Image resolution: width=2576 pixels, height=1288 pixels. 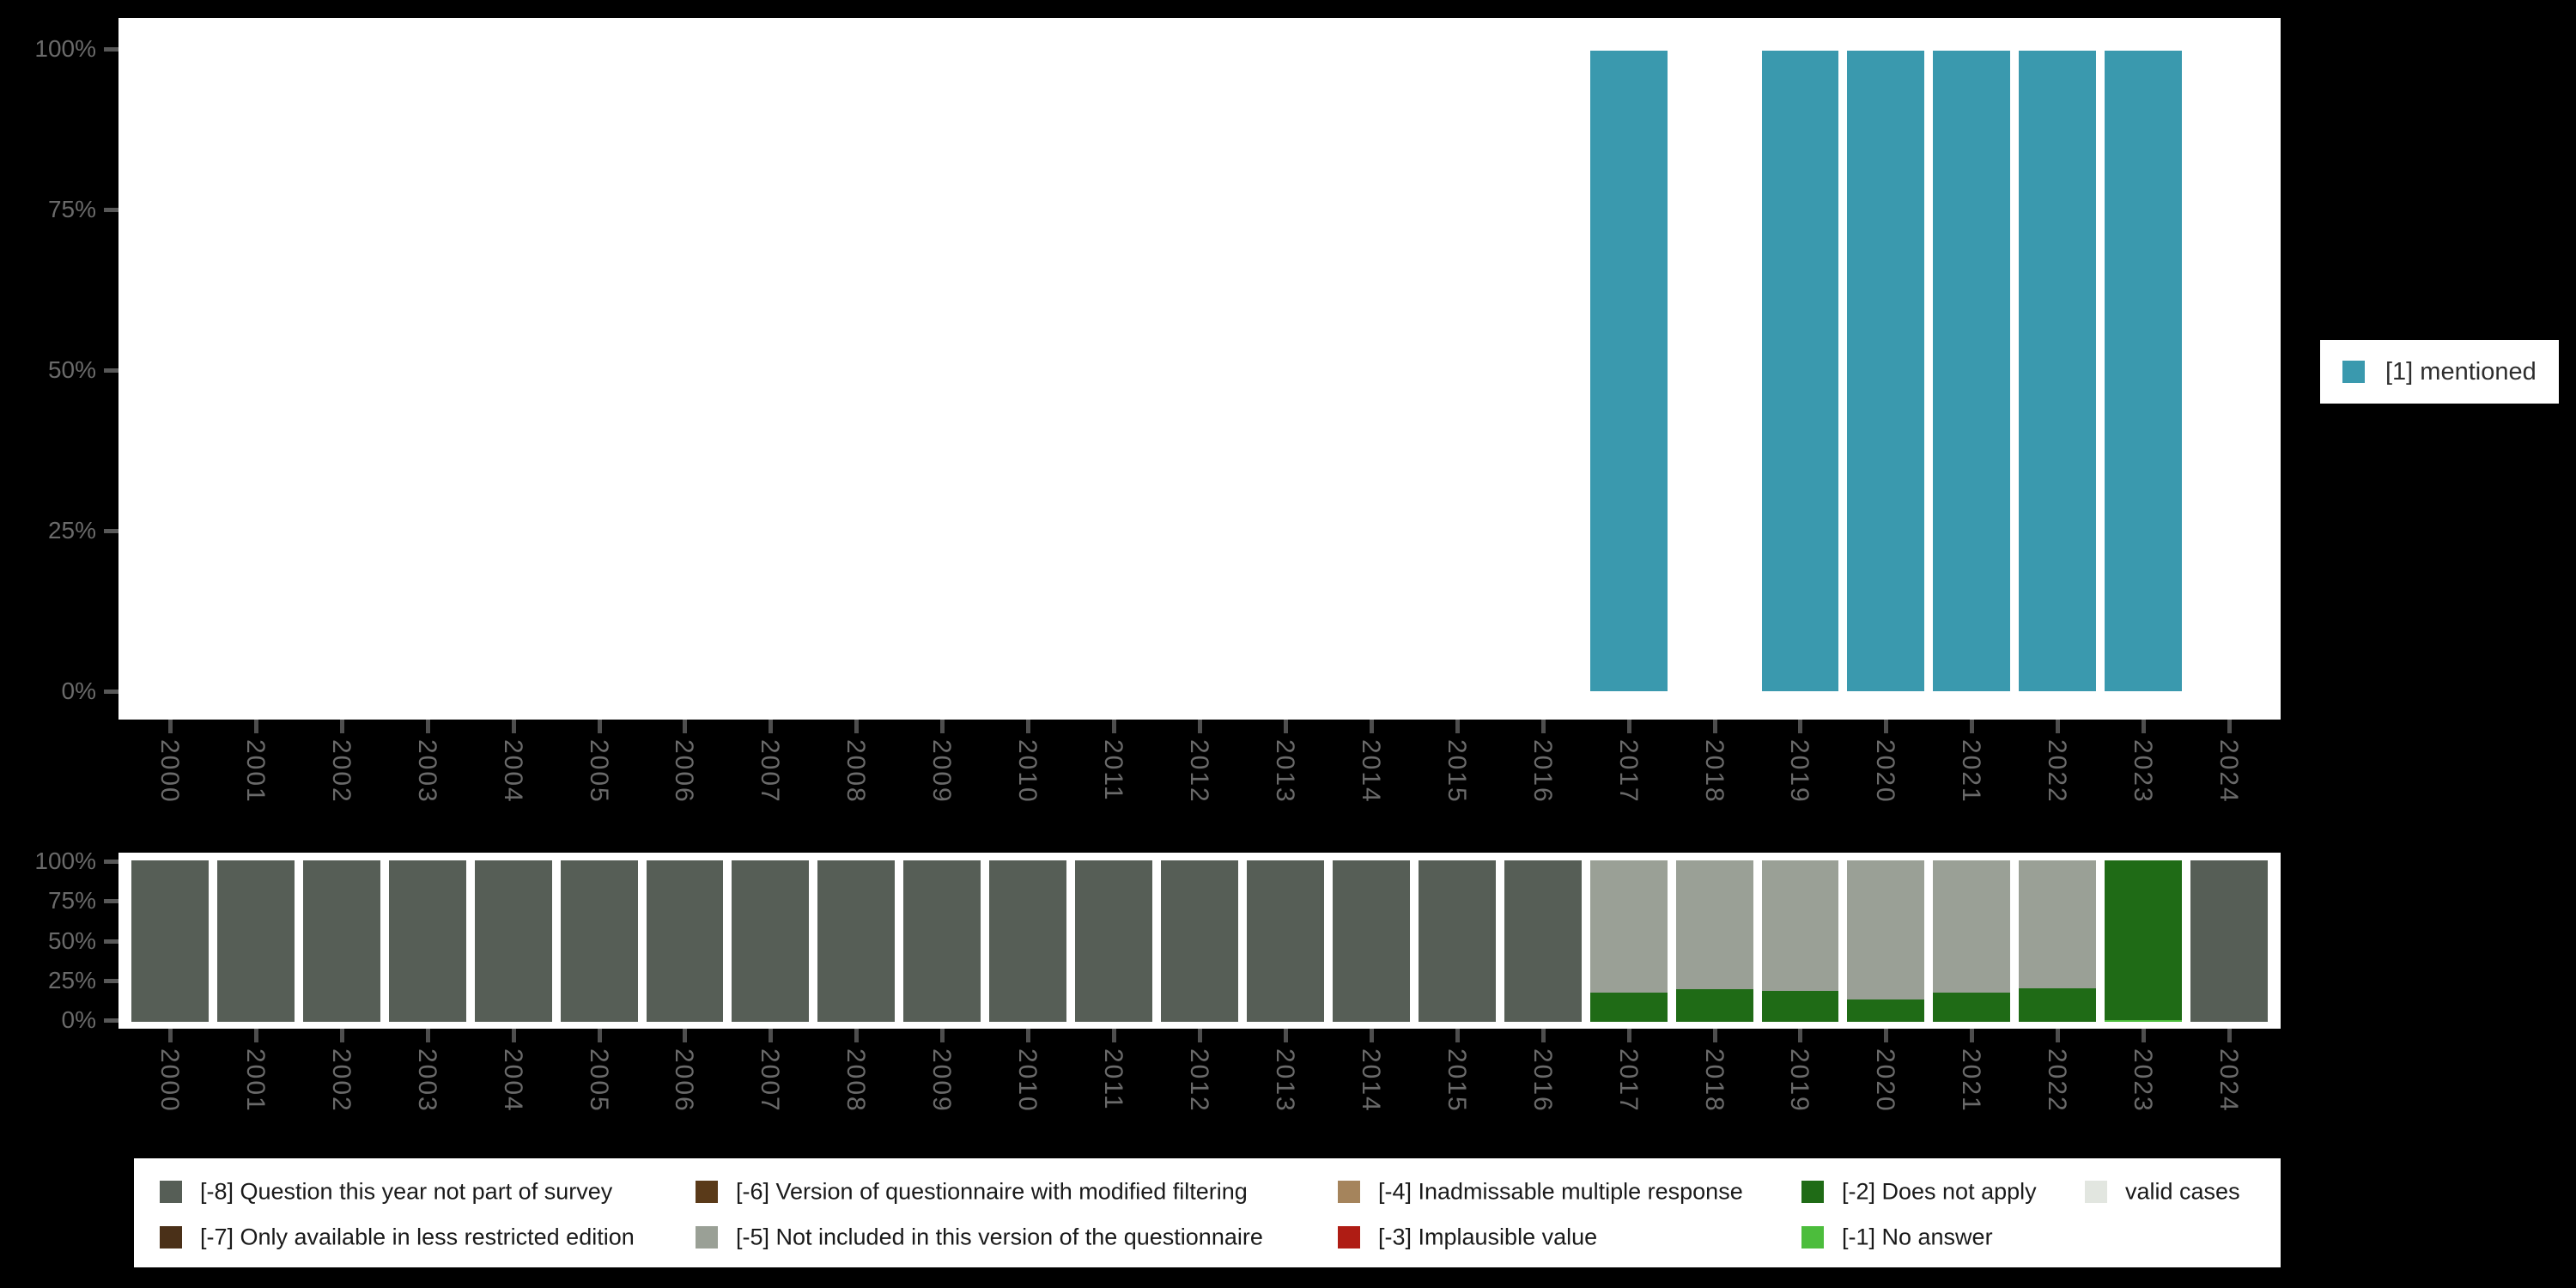 What do you see at coordinates (1972, 371) in the screenshot?
I see `bar-slot-2021` at bounding box center [1972, 371].